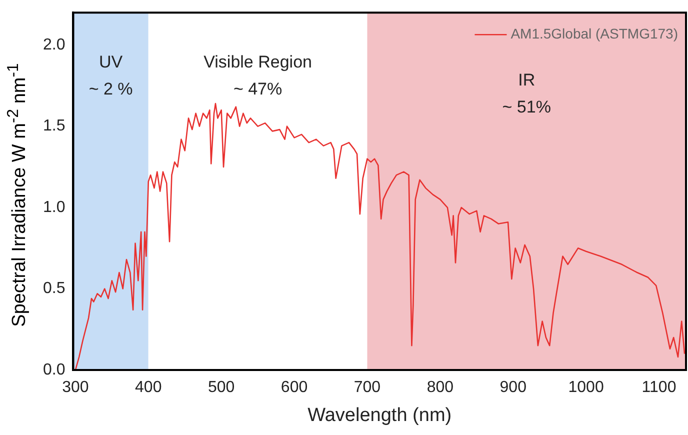 This screenshot has height=435, width=688. What do you see at coordinates (54, 45) in the screenshot?
I see `y-tick-label: 2.0` at bounding box center [54, 45].